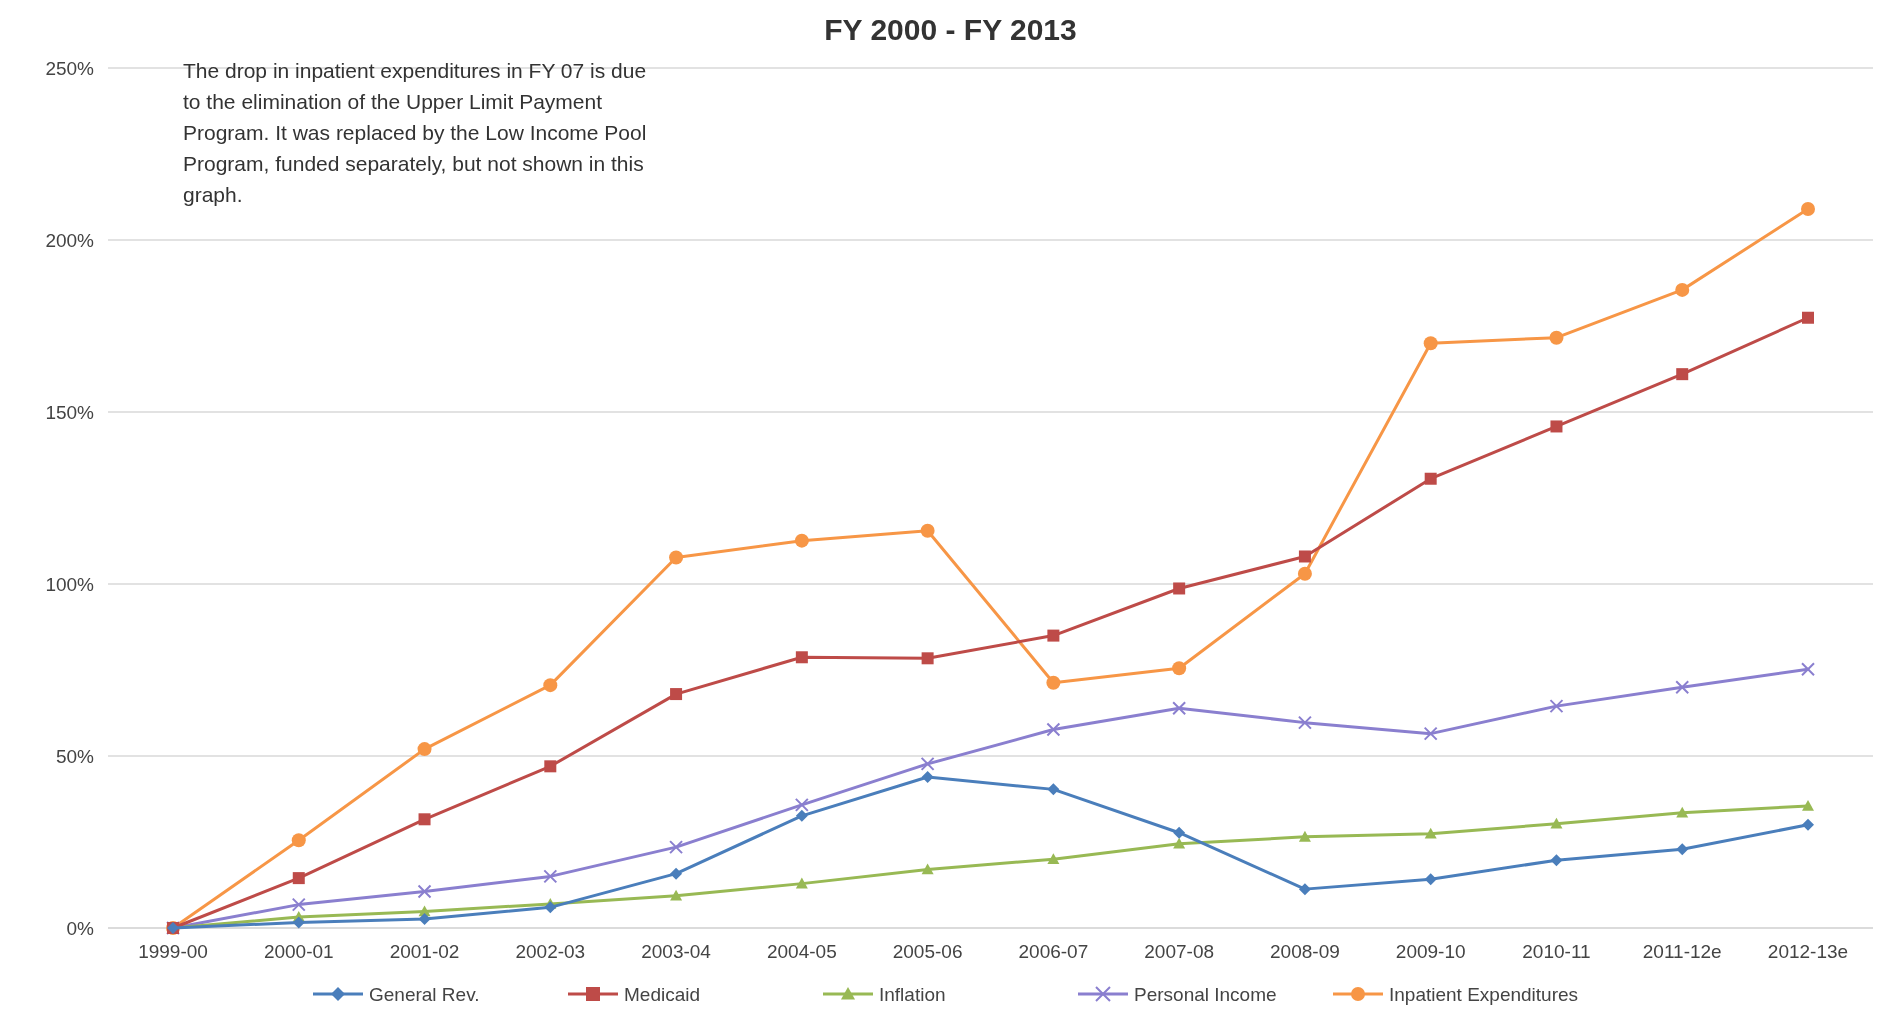  I want to click on annotation: The drop in inpatient expenditures in FY 07 is due to the elimination of the Upper Limit Payment Program. It was replaced by the Low Income Pool Program, funded separately, but not shown in this graph., so click(415, 132).